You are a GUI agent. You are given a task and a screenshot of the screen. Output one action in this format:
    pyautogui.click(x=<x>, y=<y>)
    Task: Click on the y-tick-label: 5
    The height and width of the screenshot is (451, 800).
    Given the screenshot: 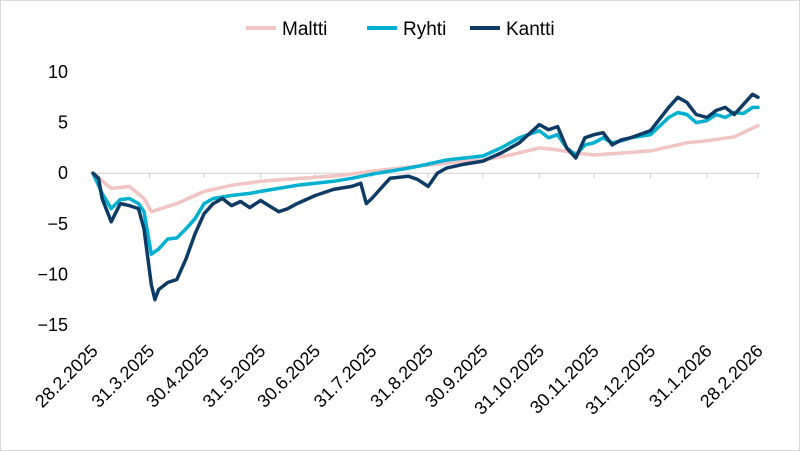 What is the action you would take?
    pyautogui.click(x=63, y=123)
    